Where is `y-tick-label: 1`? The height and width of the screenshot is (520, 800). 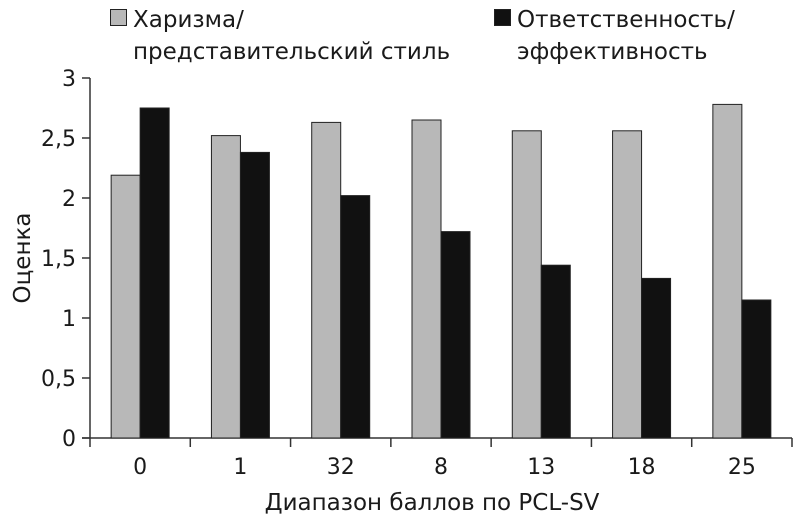 y-tick-label: 1 is located at coordinates (69, 319).